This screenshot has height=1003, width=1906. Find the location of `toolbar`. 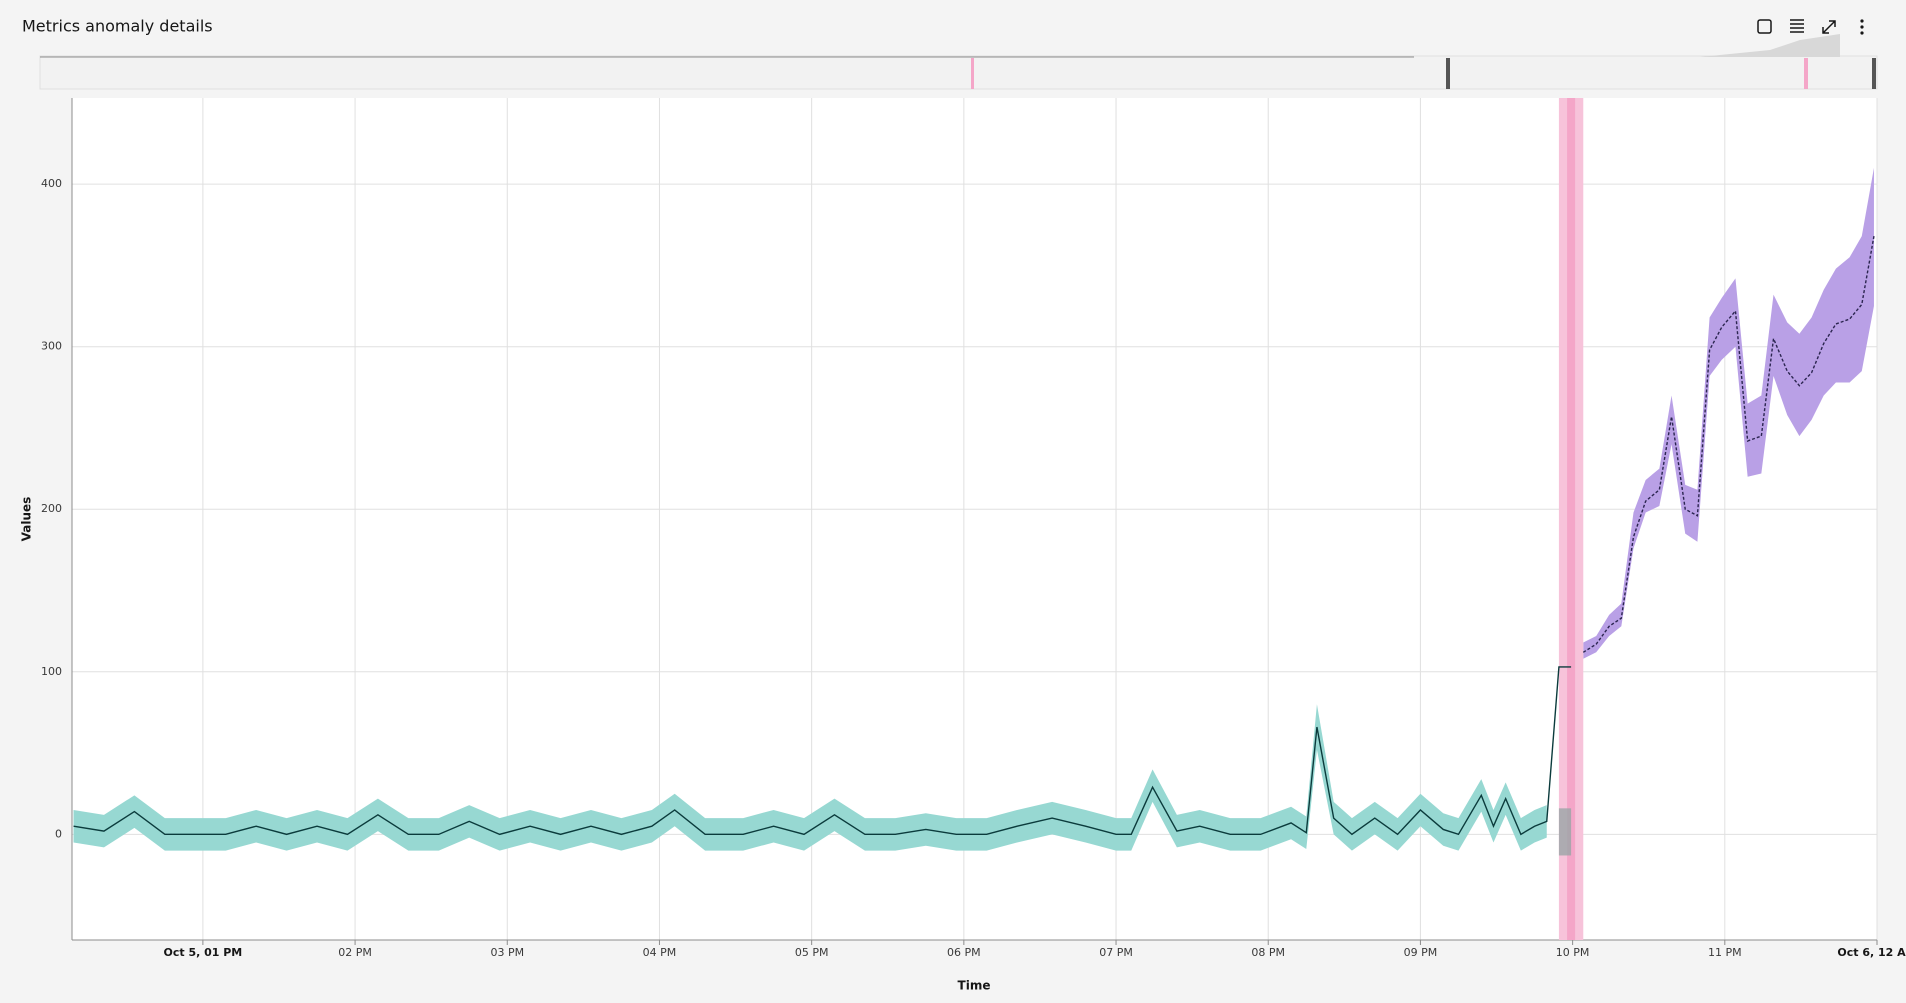

toolbar is located at coordinates (1810, 27).